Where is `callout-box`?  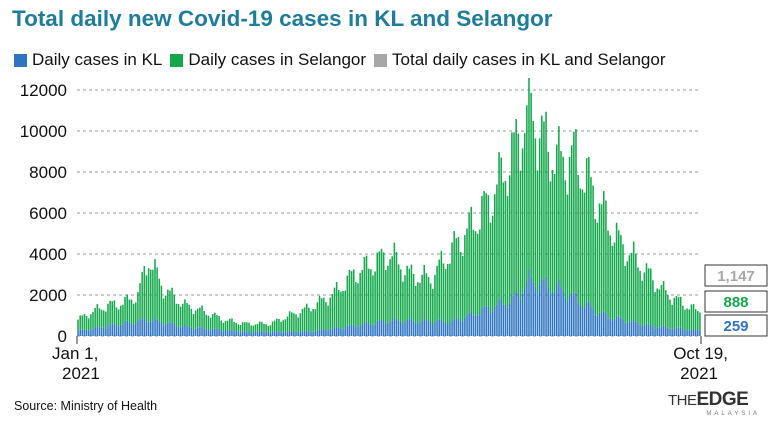 callout-box is located at coordinates (736, 275).